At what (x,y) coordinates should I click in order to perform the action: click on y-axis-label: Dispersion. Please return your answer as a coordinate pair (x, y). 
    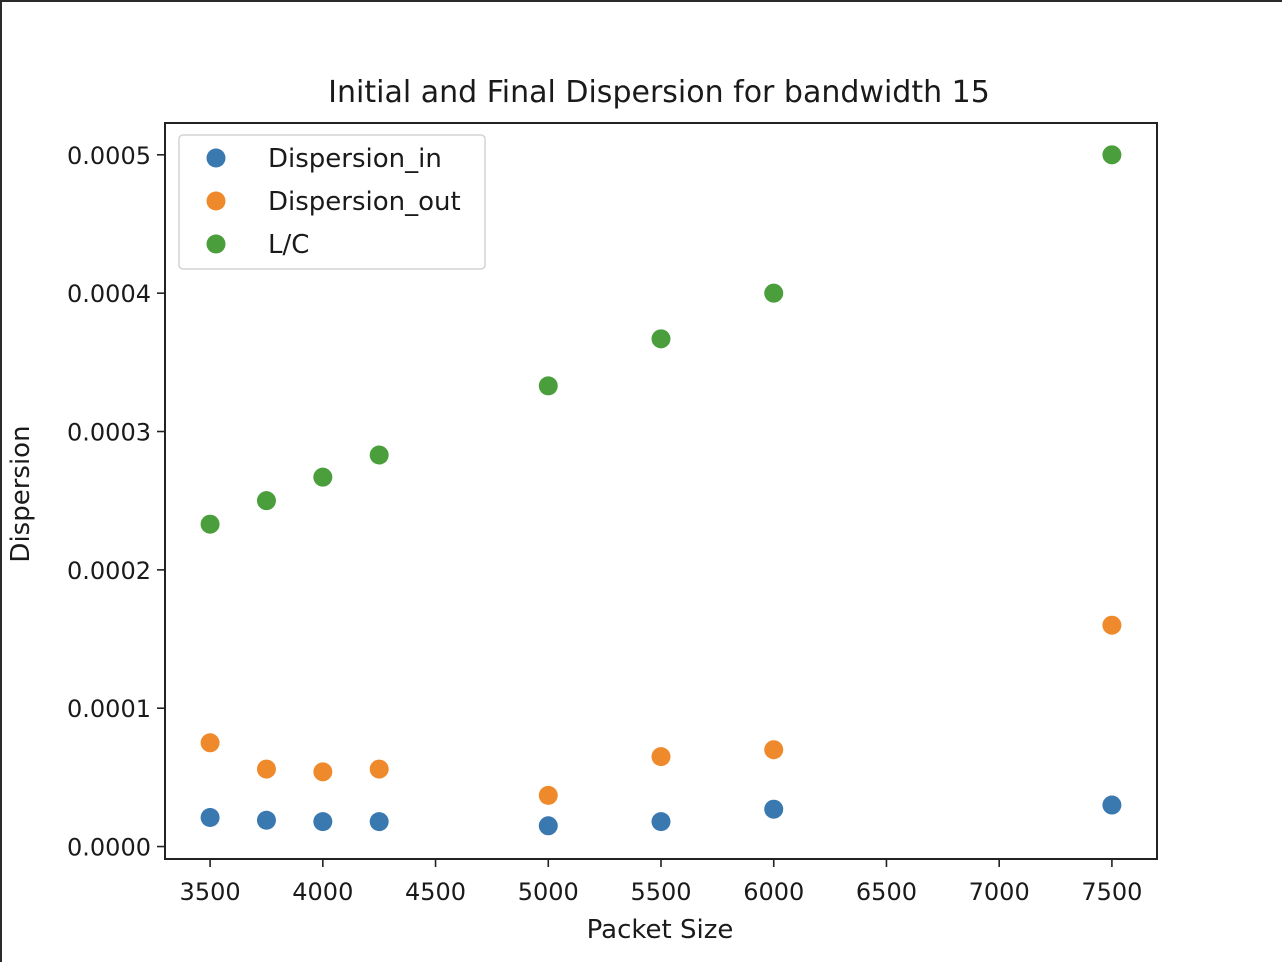
    Looking at the image, I should click on (21, 493).